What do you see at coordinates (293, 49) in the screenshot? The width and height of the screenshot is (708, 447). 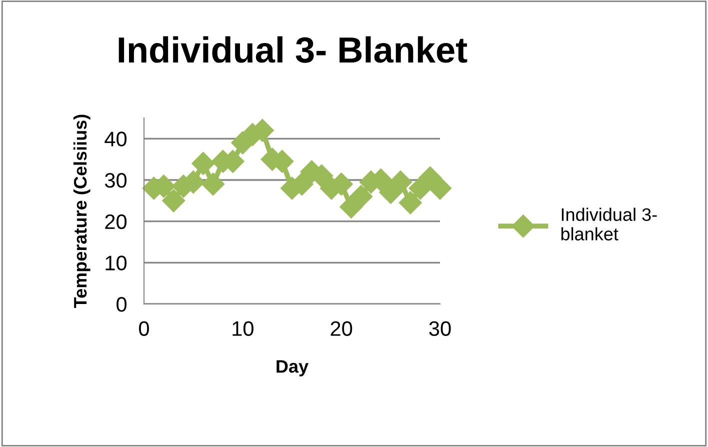 I see `chart-title: Individual 3- Blanket` at bounding box center [293, 49].